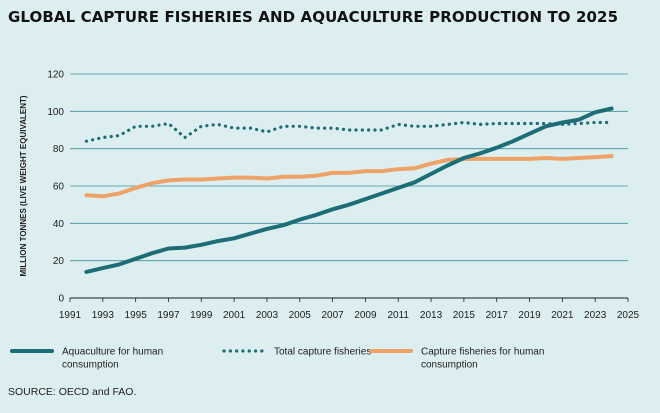 Image resolution: width=660 pixels, height=413 pixels. I want to click on y-axis-ticks: 0 20 40 60 80 100 120, so click(55, 187).